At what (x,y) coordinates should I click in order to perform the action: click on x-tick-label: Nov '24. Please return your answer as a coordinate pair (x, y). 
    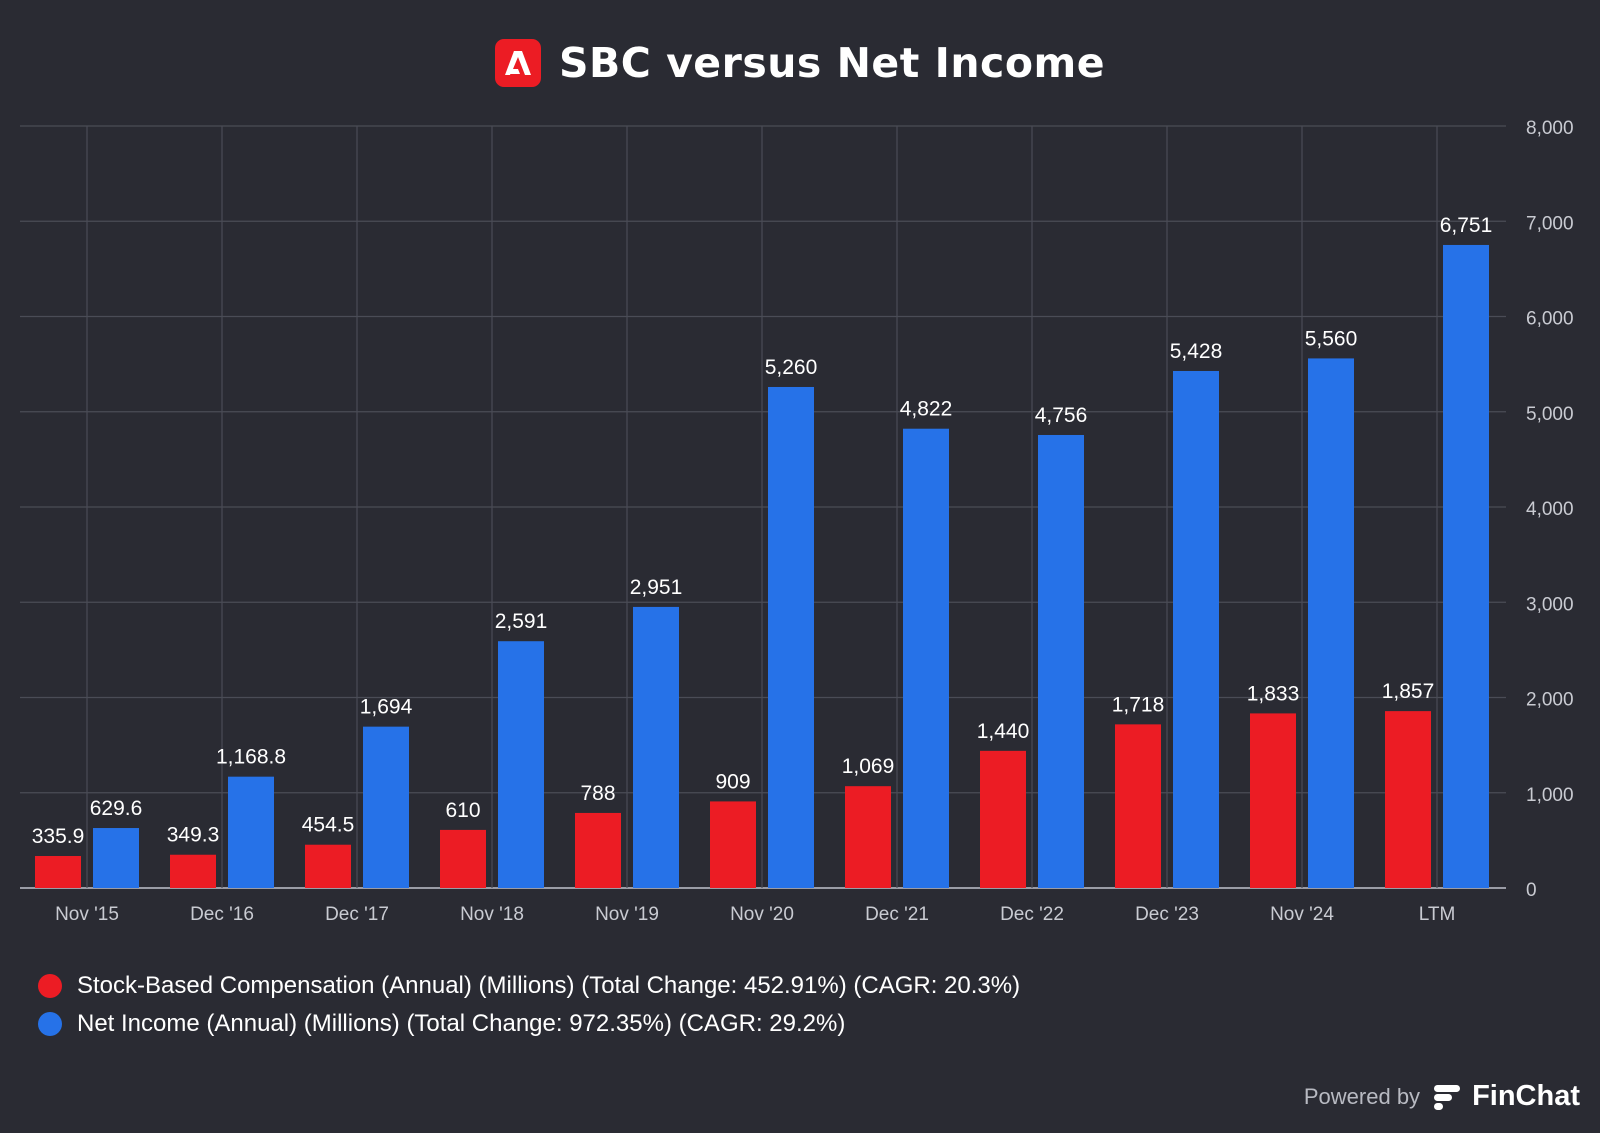
    Looking at the image, I should click on (1302, 914).